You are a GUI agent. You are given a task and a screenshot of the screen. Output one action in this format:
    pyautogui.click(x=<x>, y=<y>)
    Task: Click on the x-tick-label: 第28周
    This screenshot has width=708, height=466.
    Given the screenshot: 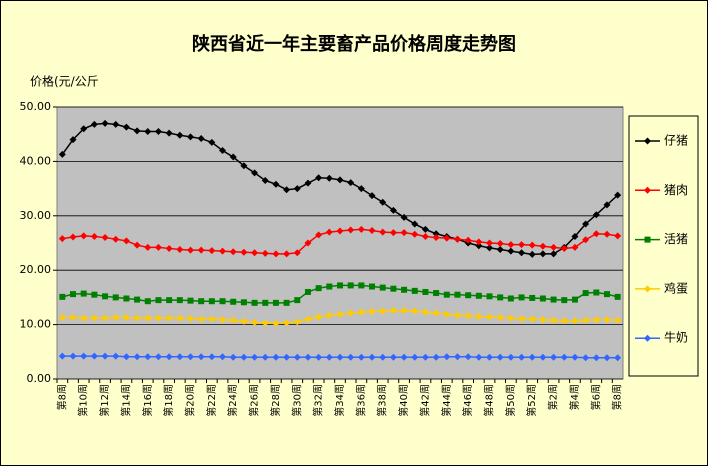 What is the action you would take?
    pyautogui.click(x=275, y=400)
    